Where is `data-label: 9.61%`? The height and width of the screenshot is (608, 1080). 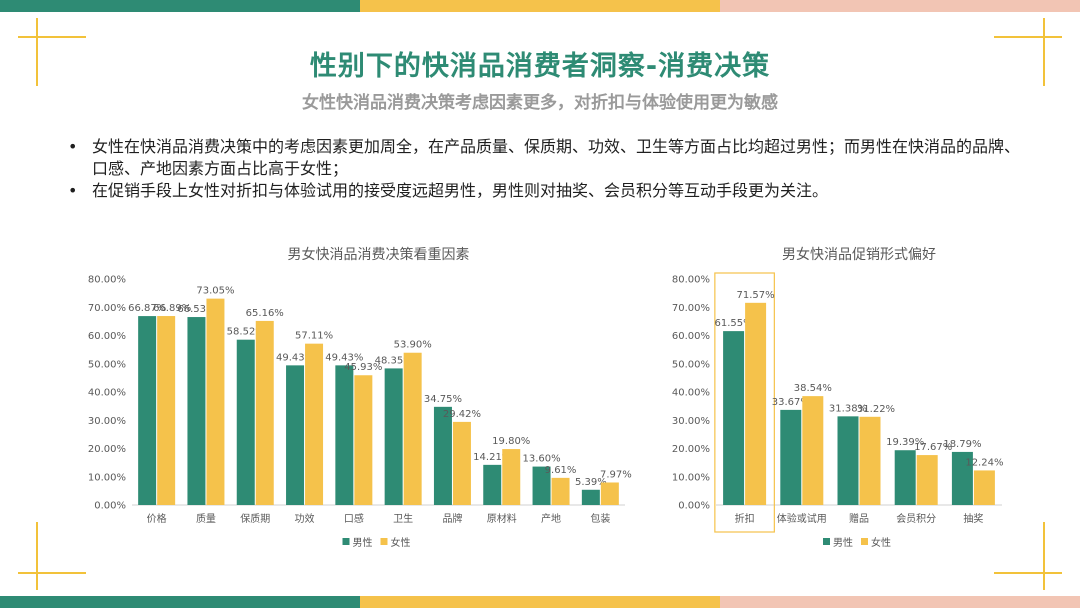
data-label: 9.61% is located at coordinates (561, 470).